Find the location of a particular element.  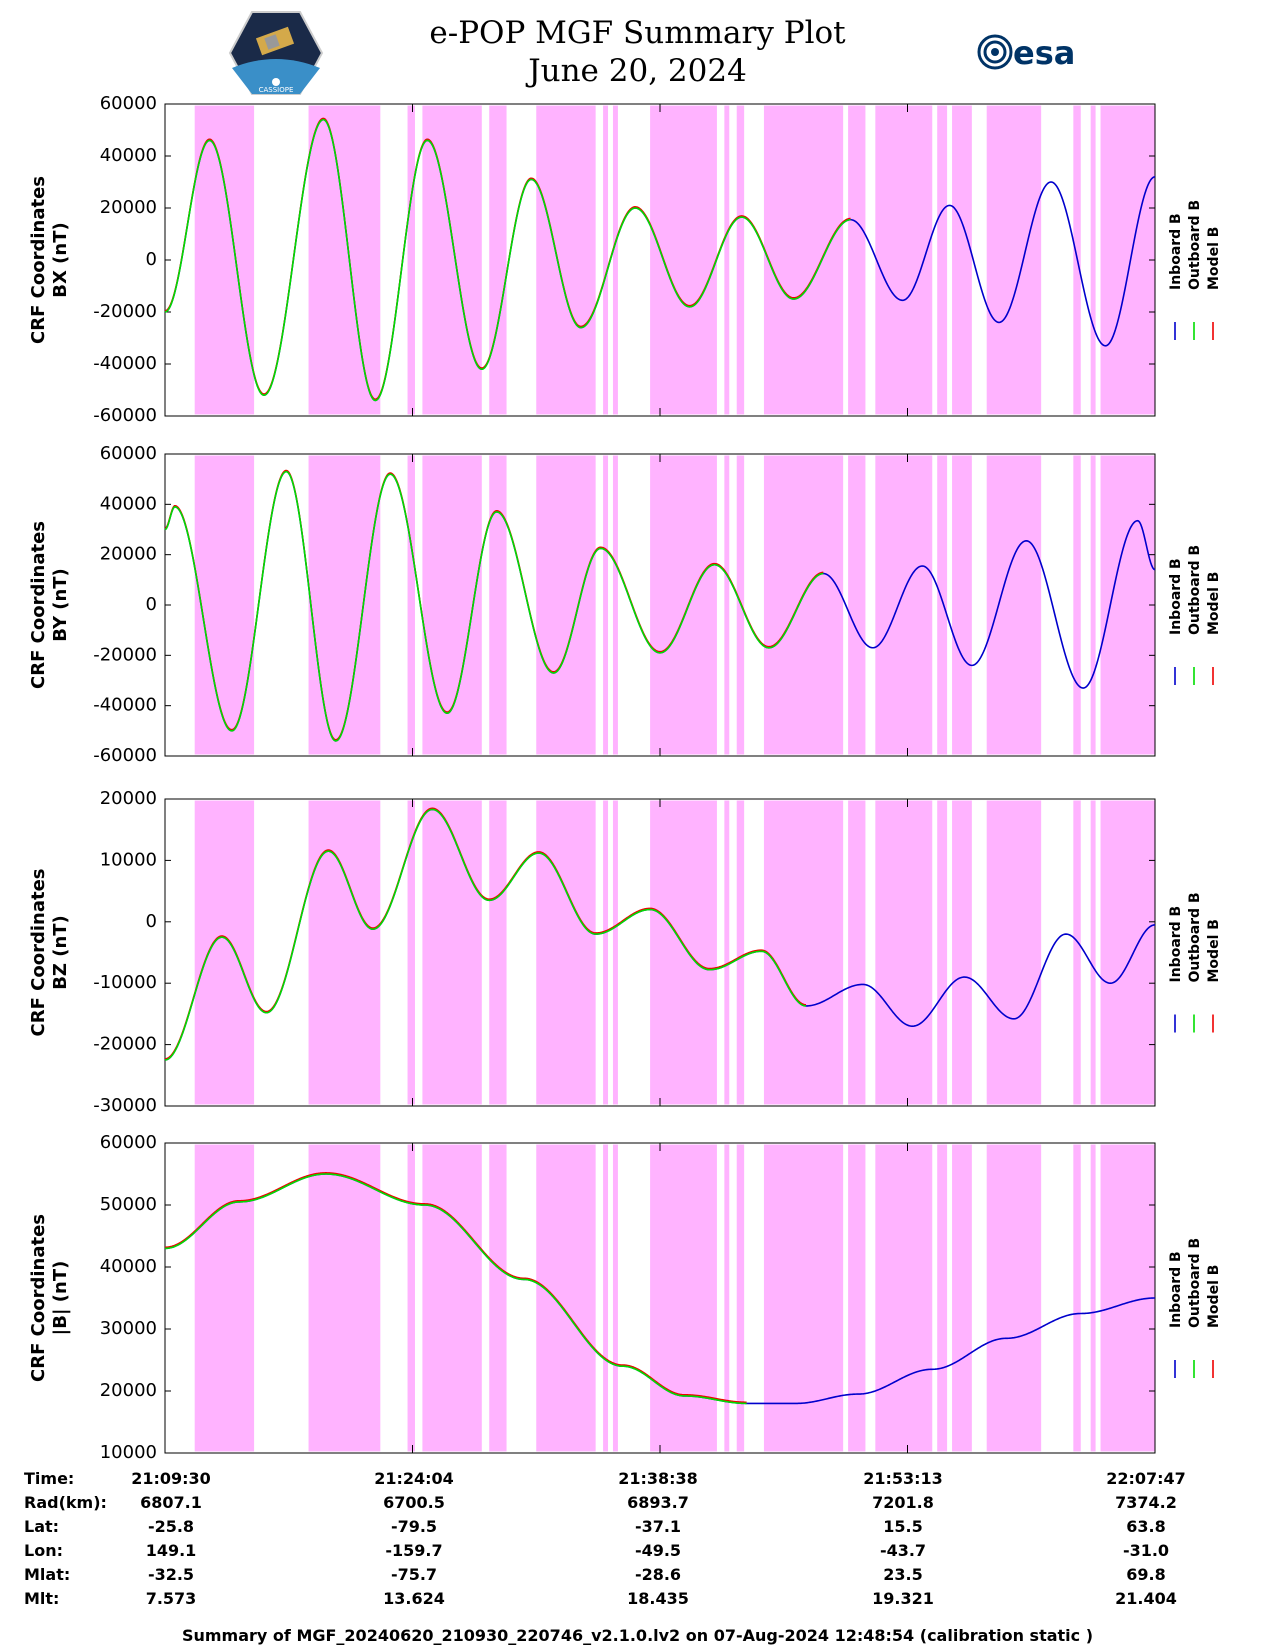

info-row-lat: Lat: -25.8 -79.5 -37.1 15.5 63.8 is located at coordinates (637, 1527).